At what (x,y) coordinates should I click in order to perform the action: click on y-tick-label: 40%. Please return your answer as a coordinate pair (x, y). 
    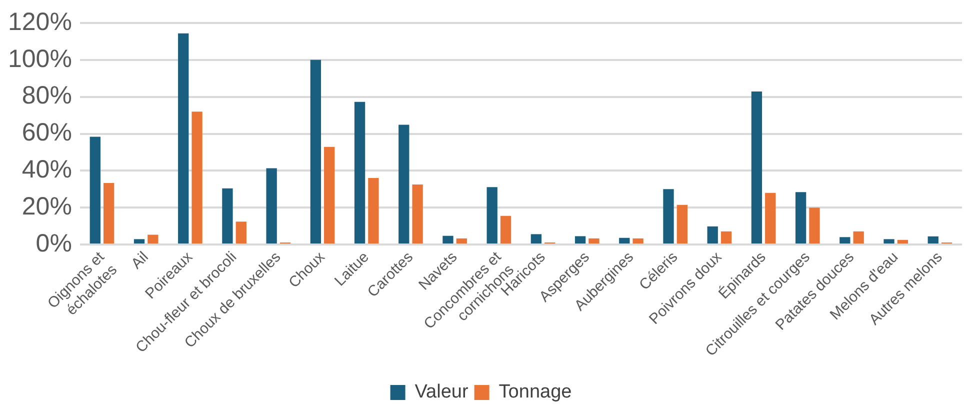
    Looking at the image, I should click on (47, 170).